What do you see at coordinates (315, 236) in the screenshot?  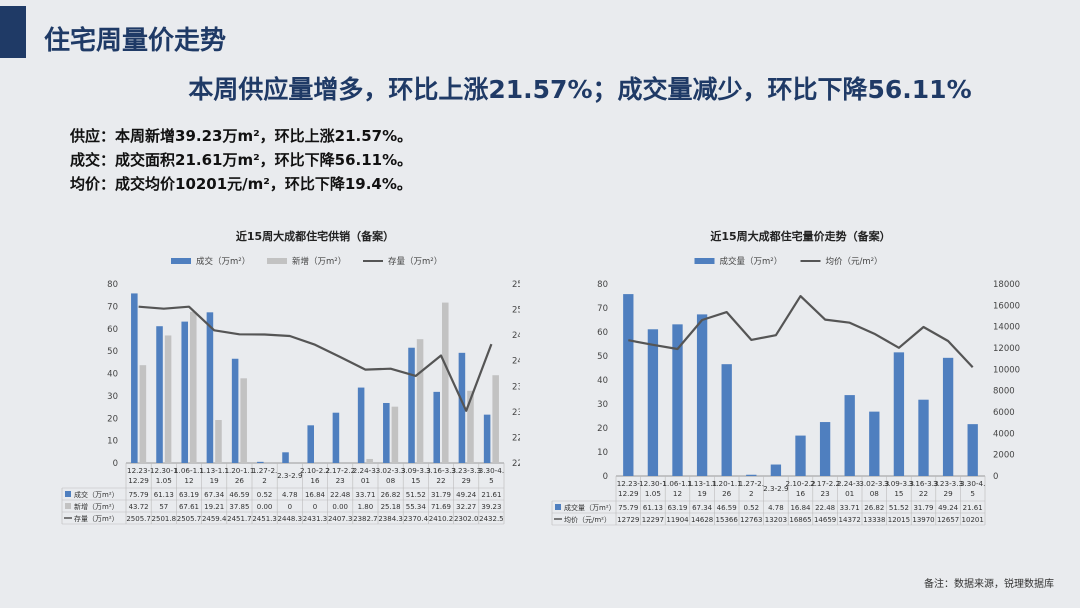 I see `chart-title: 近15周大成都住宅供销（备案）` at bounding box center [315, 236].